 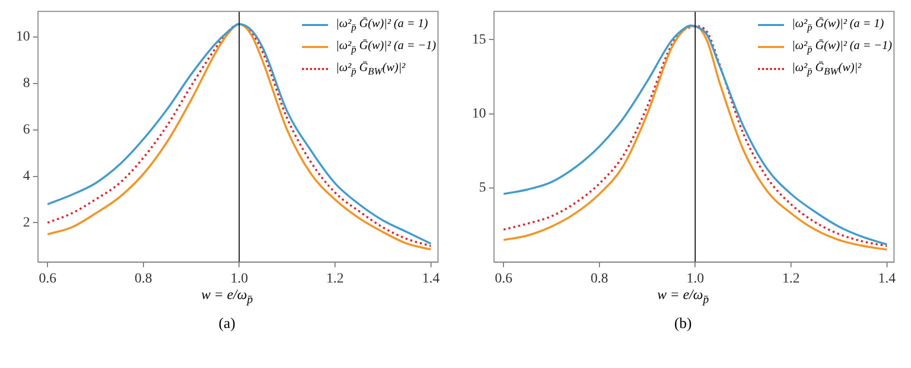 I want to click on y-tick-label: 5, so click(x=482, y=188).